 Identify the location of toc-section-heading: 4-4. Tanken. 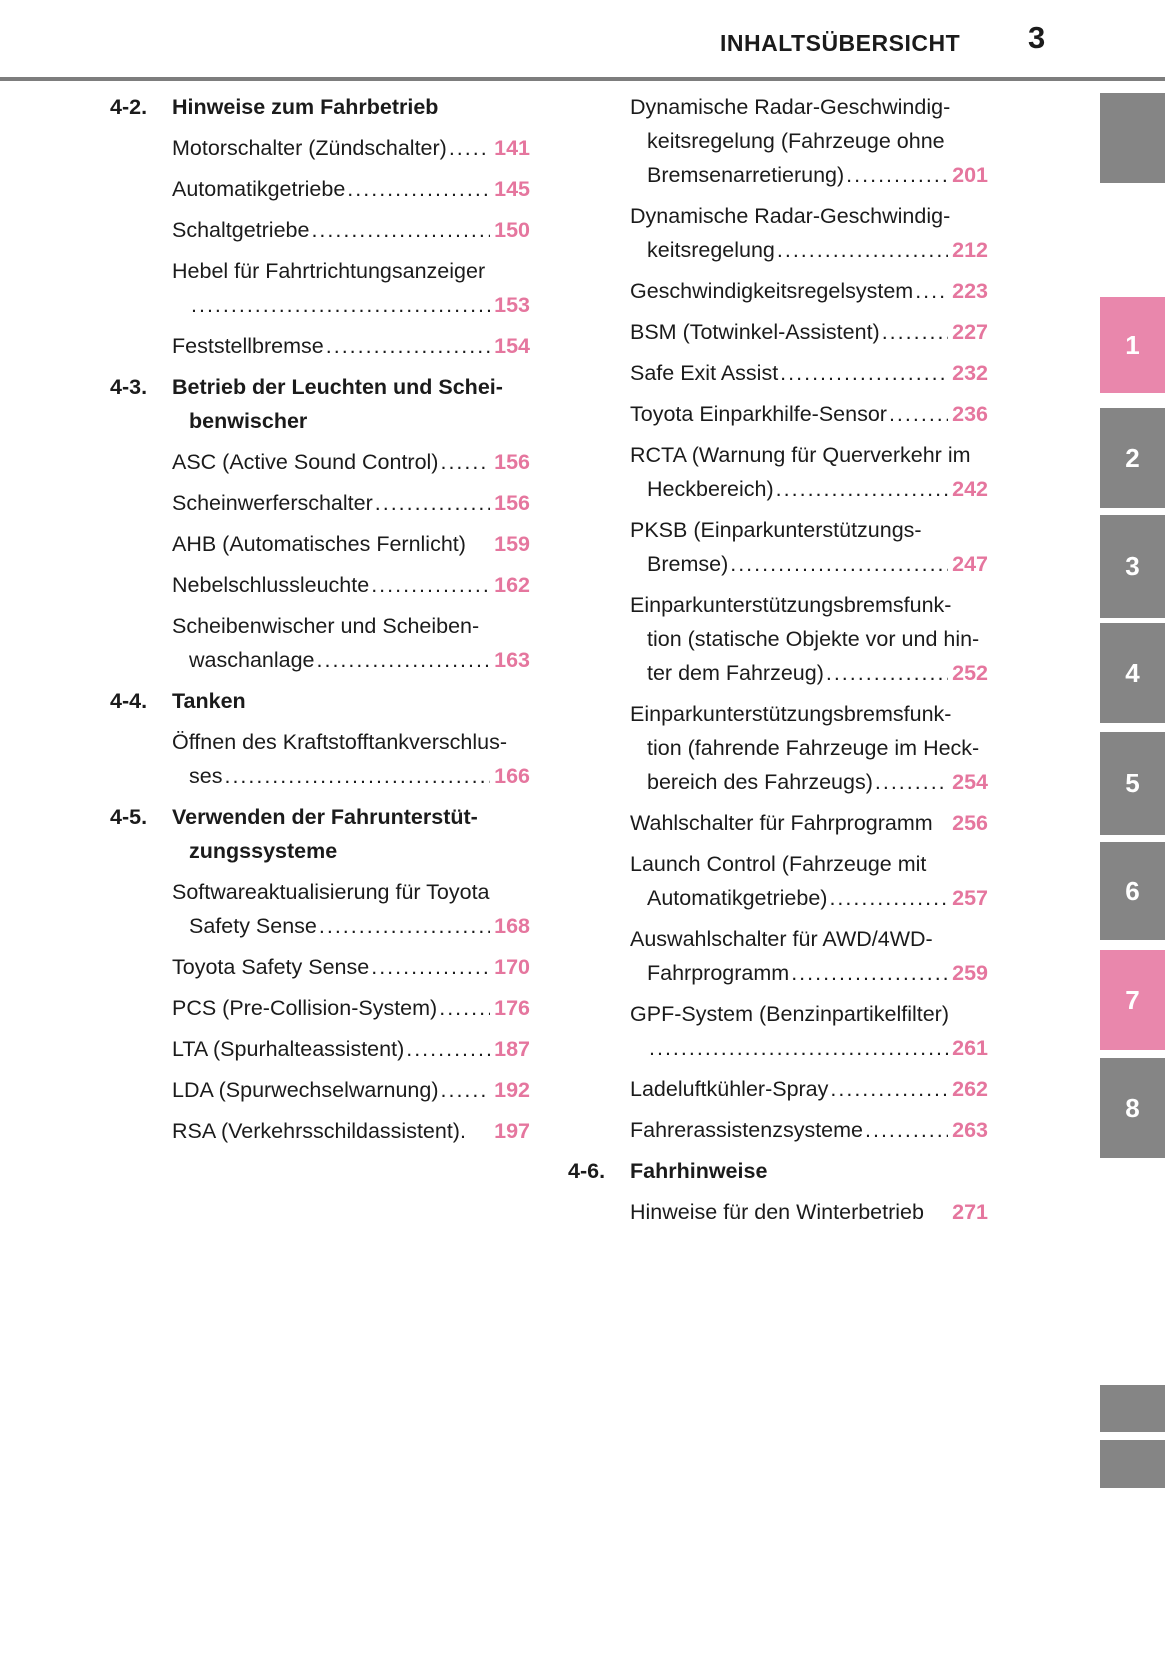
(320, 701).